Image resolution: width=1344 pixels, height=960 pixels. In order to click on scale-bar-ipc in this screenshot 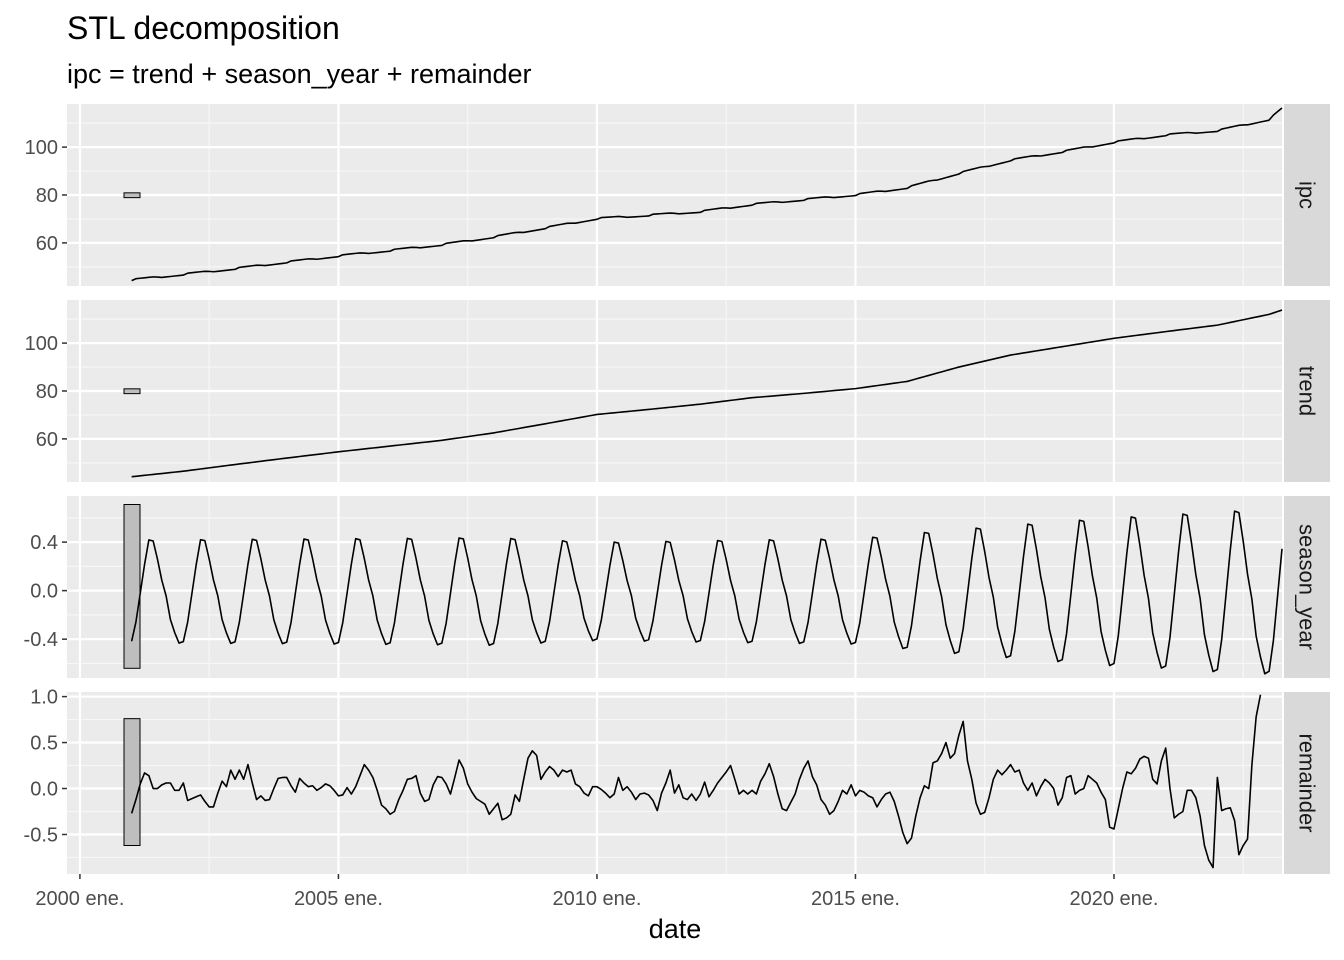, I will do `click(132, 195)`.